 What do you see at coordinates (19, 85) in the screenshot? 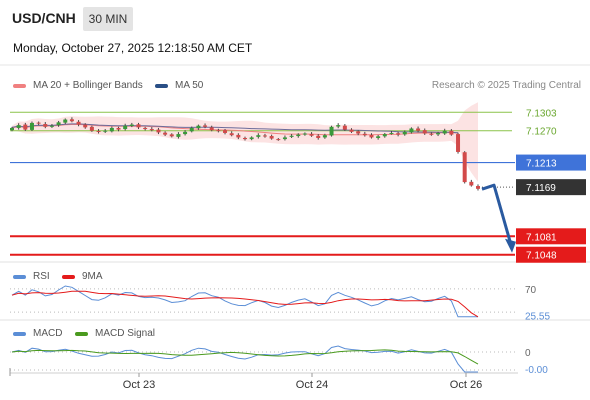
I see `ma20-swatch` at bounding box center [19, 85].